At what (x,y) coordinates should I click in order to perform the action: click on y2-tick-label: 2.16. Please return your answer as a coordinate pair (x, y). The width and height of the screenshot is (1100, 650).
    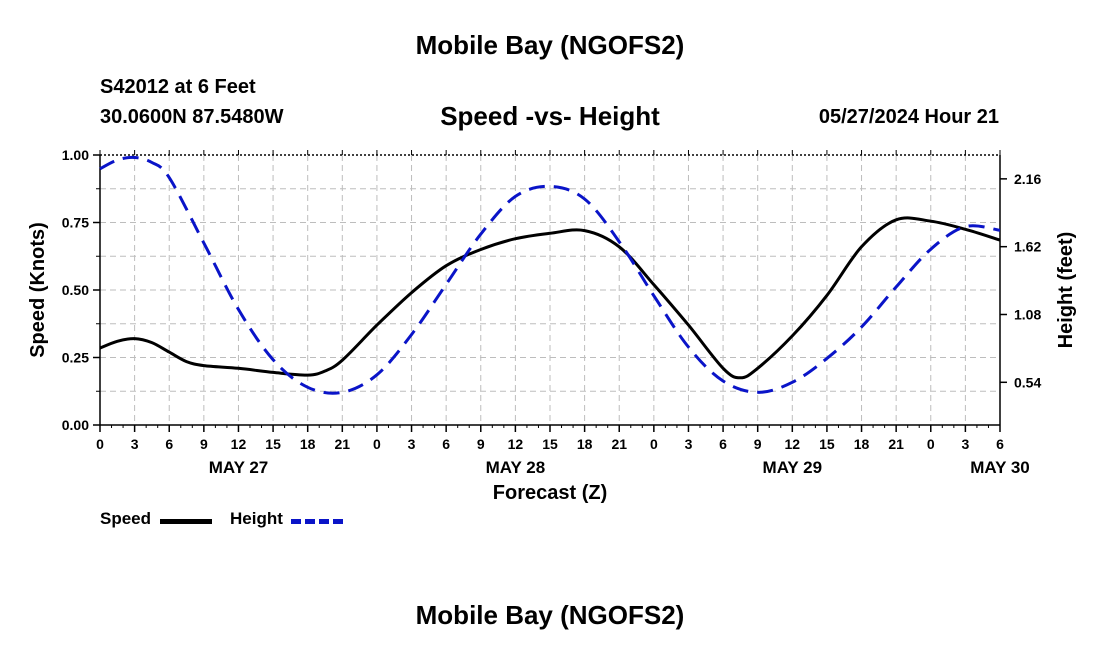
    Looking at the image, I should click on (1027, 179).